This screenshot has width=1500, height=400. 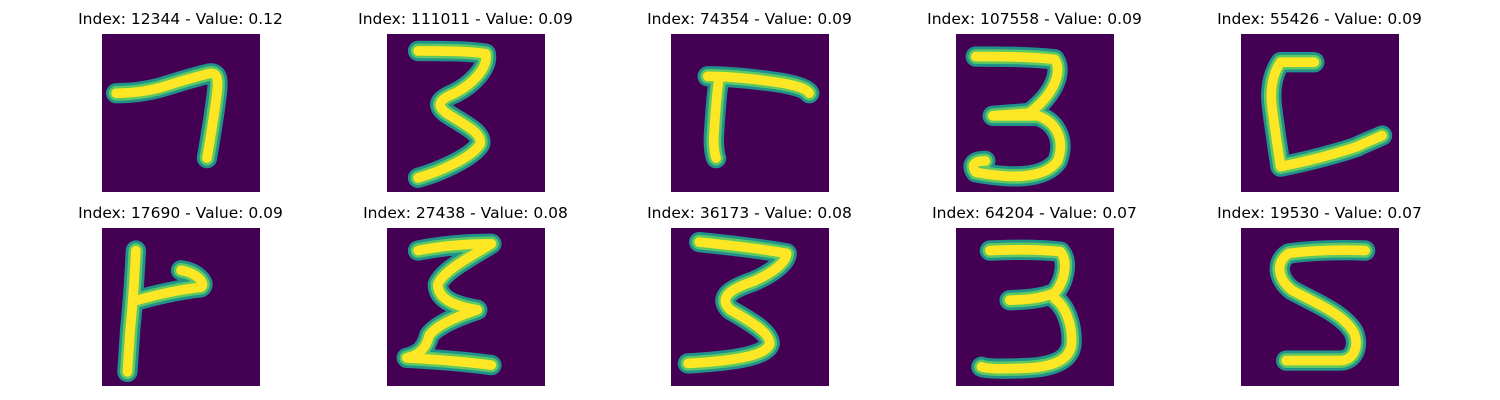 I want to click on panel-title: Index: 17690 - Value: 0.09, so click(x=180, y=213).